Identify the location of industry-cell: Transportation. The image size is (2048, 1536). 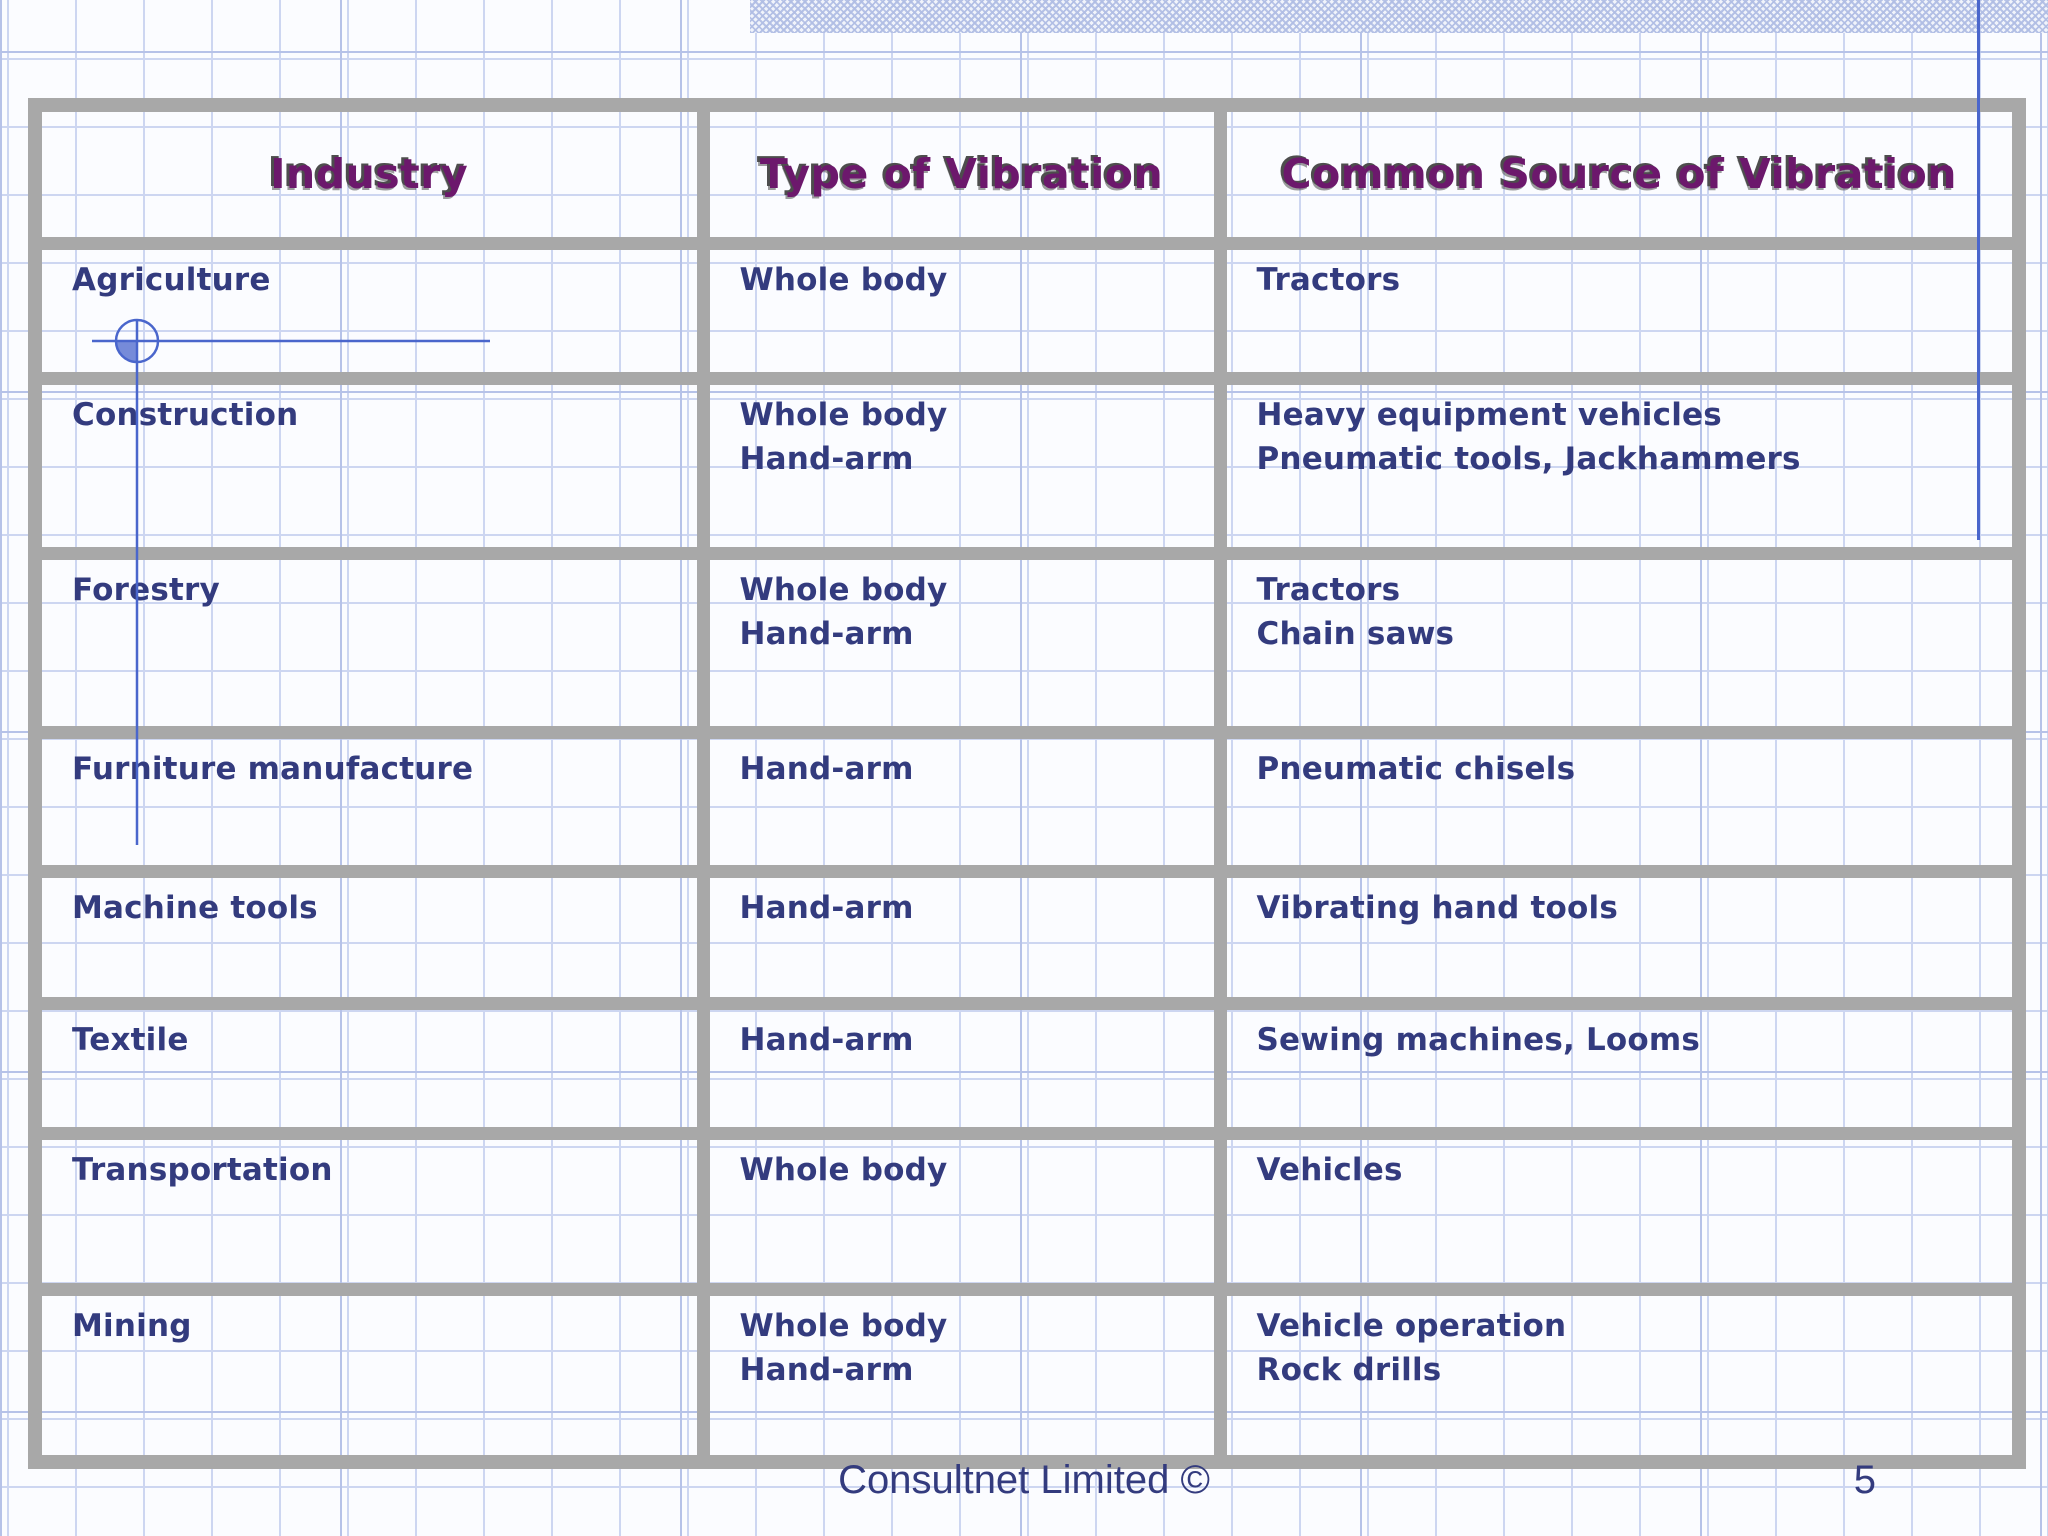
(369, 1211).